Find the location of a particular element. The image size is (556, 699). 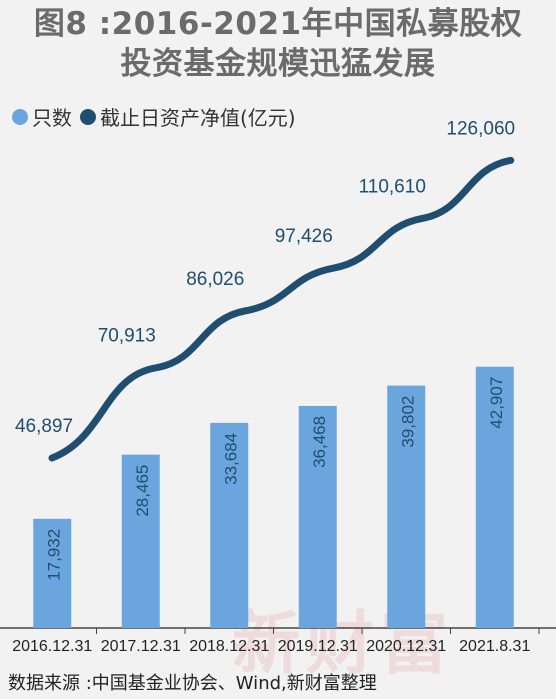

line-value-label: 70,913 is located at coordinates (127, 336).